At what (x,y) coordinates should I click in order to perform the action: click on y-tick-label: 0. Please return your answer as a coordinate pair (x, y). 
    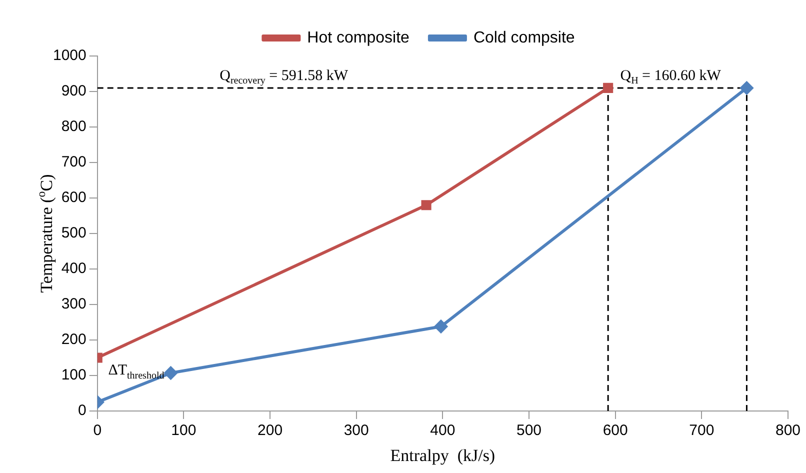
    Looking at the image, I should click on (82, 411).